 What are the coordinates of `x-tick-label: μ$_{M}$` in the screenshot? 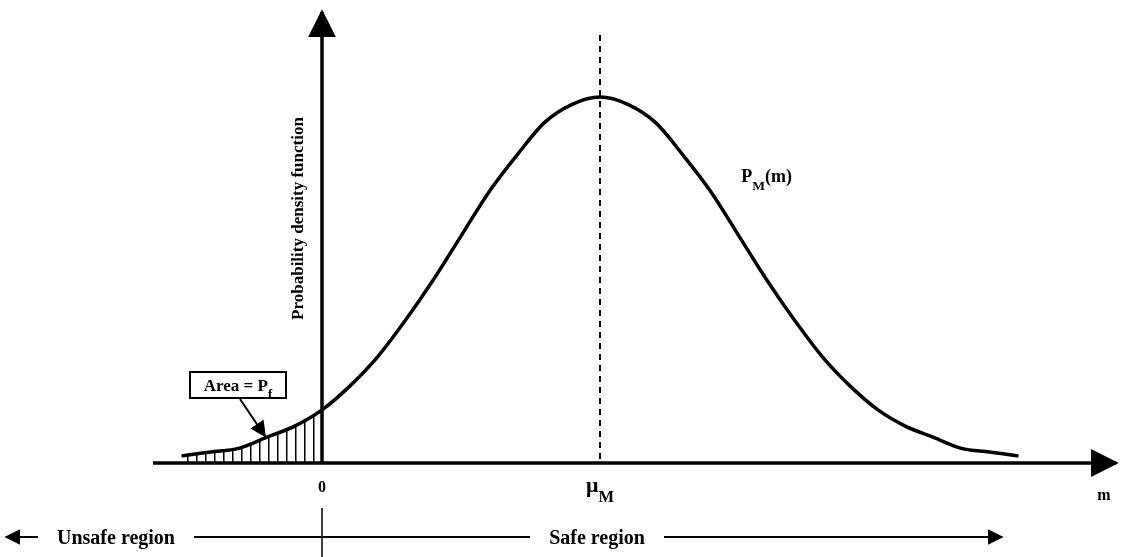 It's located at (600, 489).